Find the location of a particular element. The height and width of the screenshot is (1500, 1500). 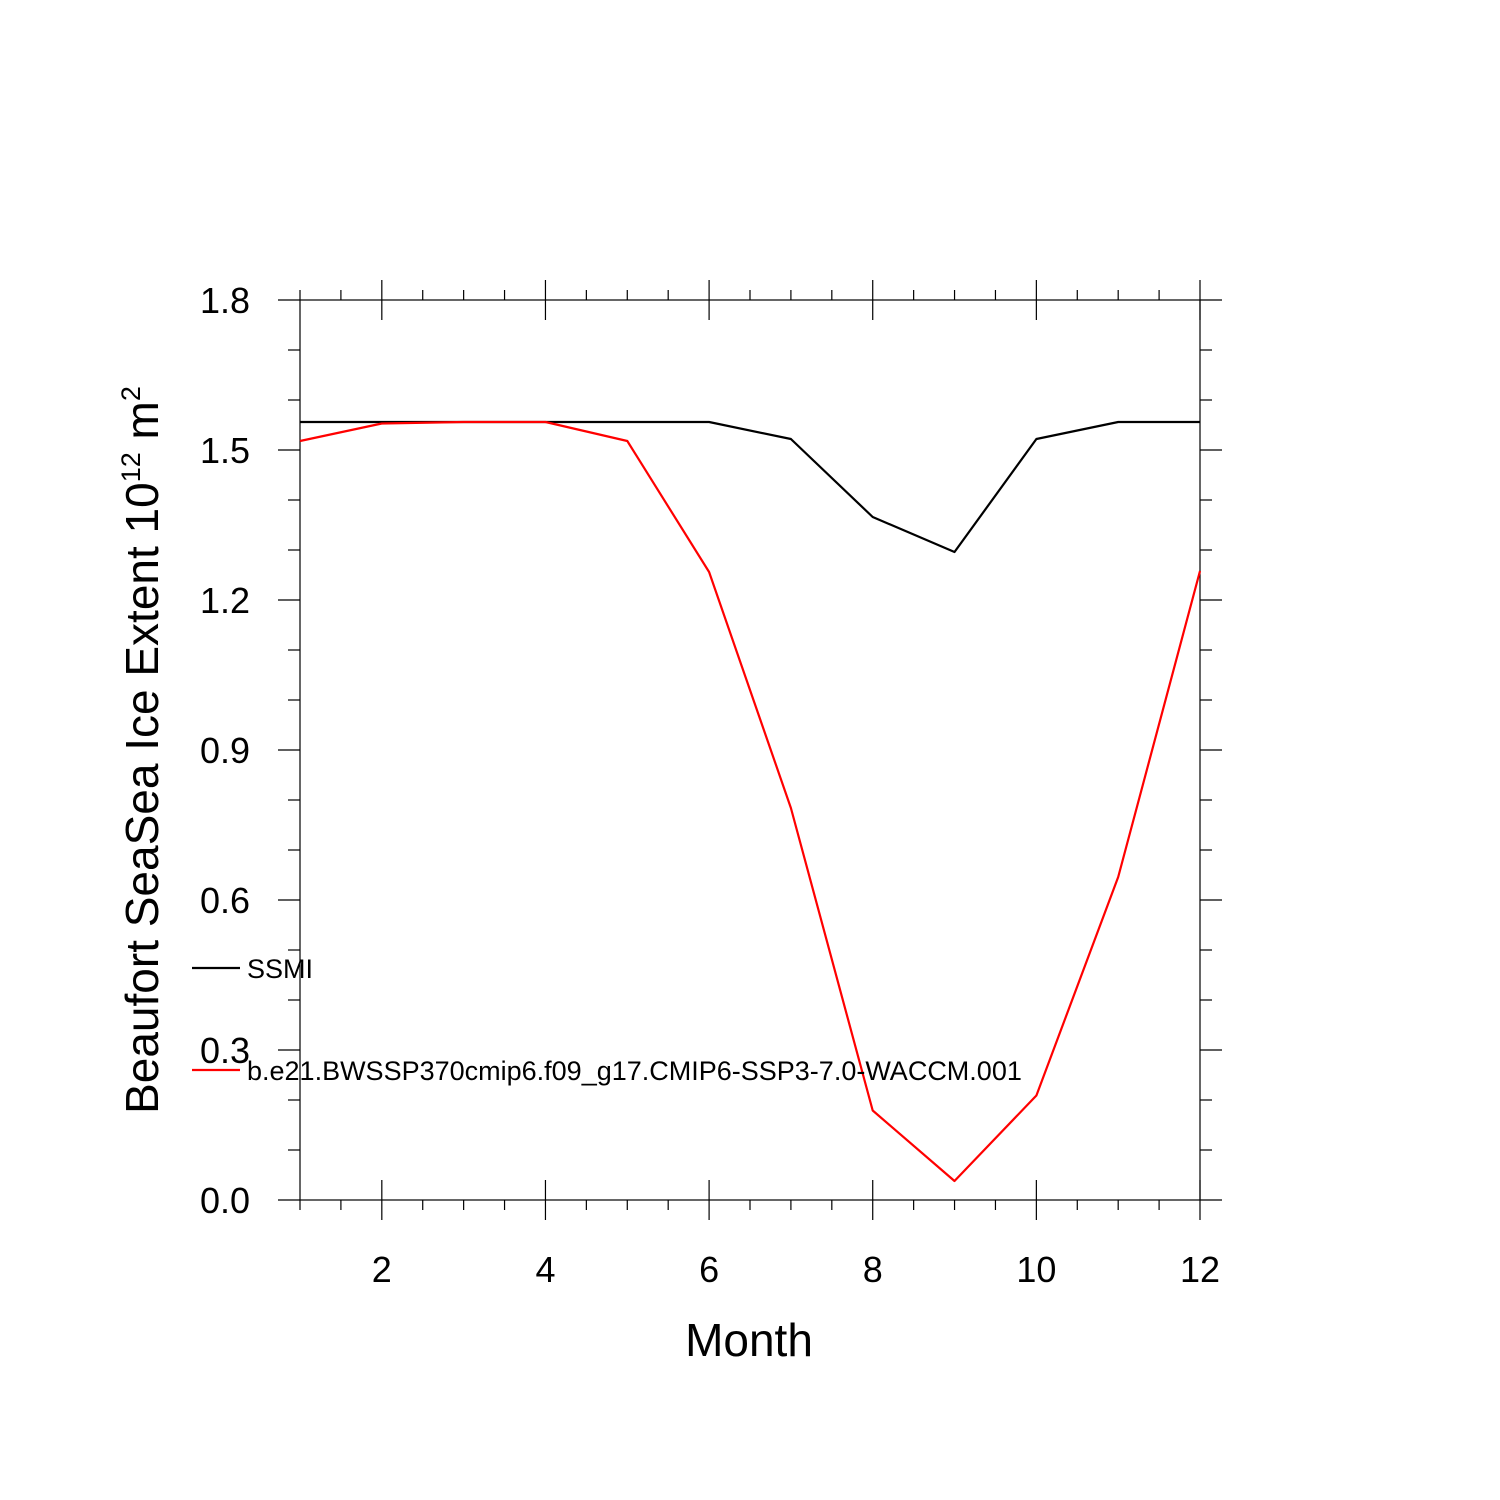

y-axis-title-text: Beaufort SeaSea Ice Extent 10 is located at coordinates (142, 798).